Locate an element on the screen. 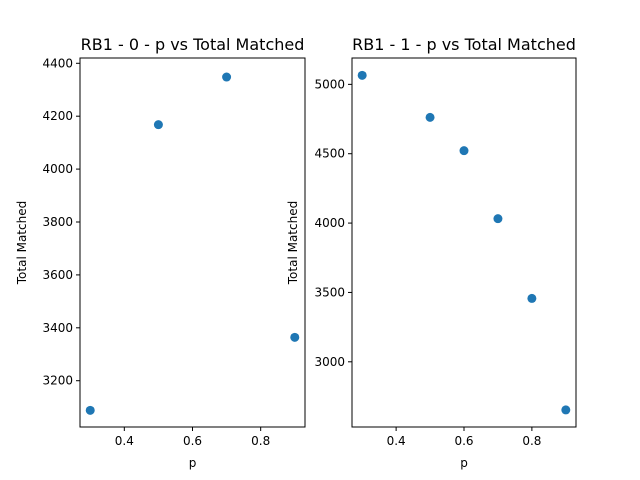  y-tick-label: 4500 is located at coordinates (329, 154).